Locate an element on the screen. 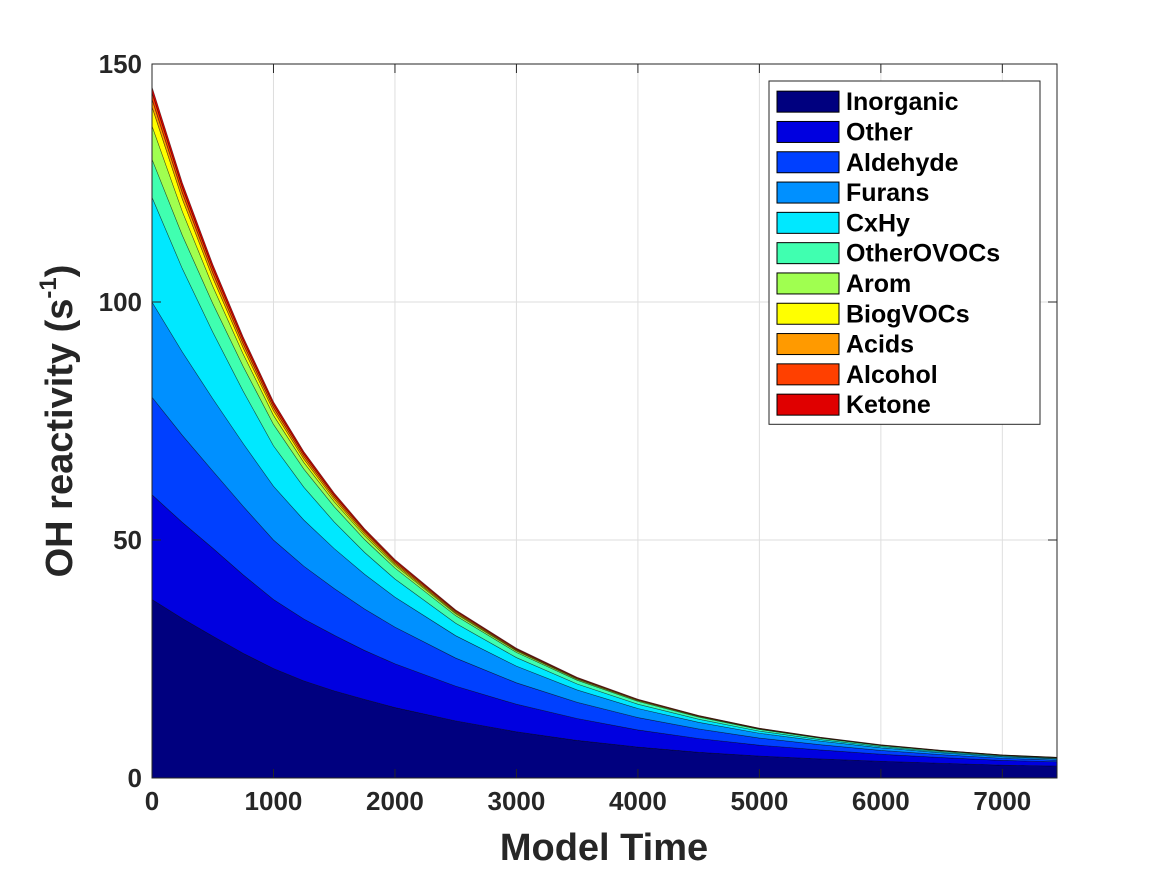  legend-label-aldehyde: Aldehyde is located at coordinates (902, 163).